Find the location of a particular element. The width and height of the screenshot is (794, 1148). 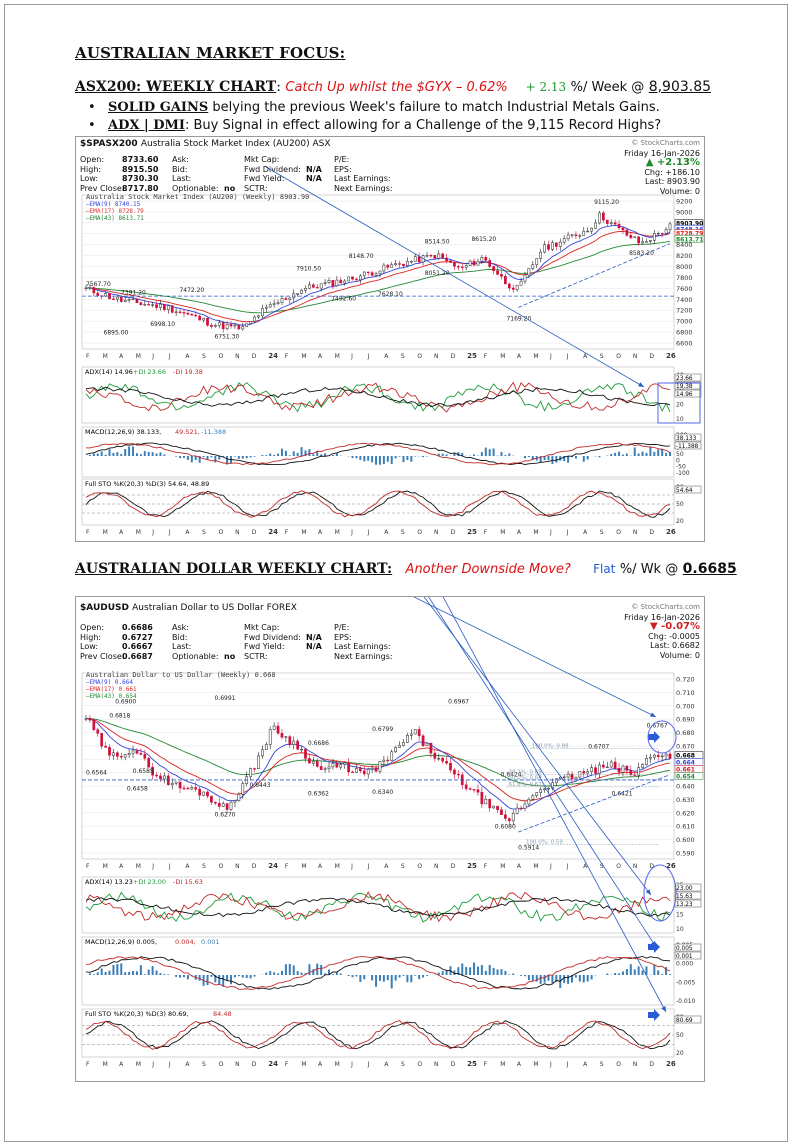

month-label: J is located at coordinates (351, 532).